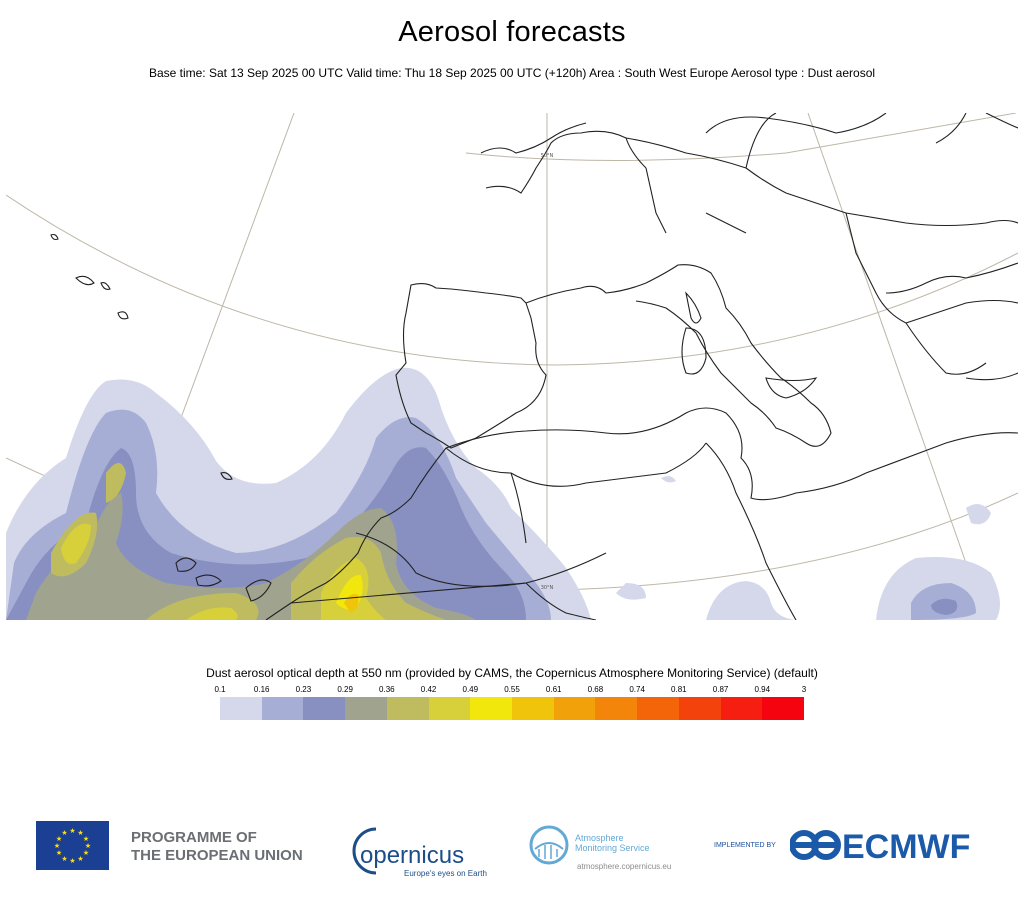 This screenshot has width=1024, height=922. Describe the element at coordinates (745, 845) in the screenshot. I see `implemented-by-label: IMPLEMENTED BY` at that location.